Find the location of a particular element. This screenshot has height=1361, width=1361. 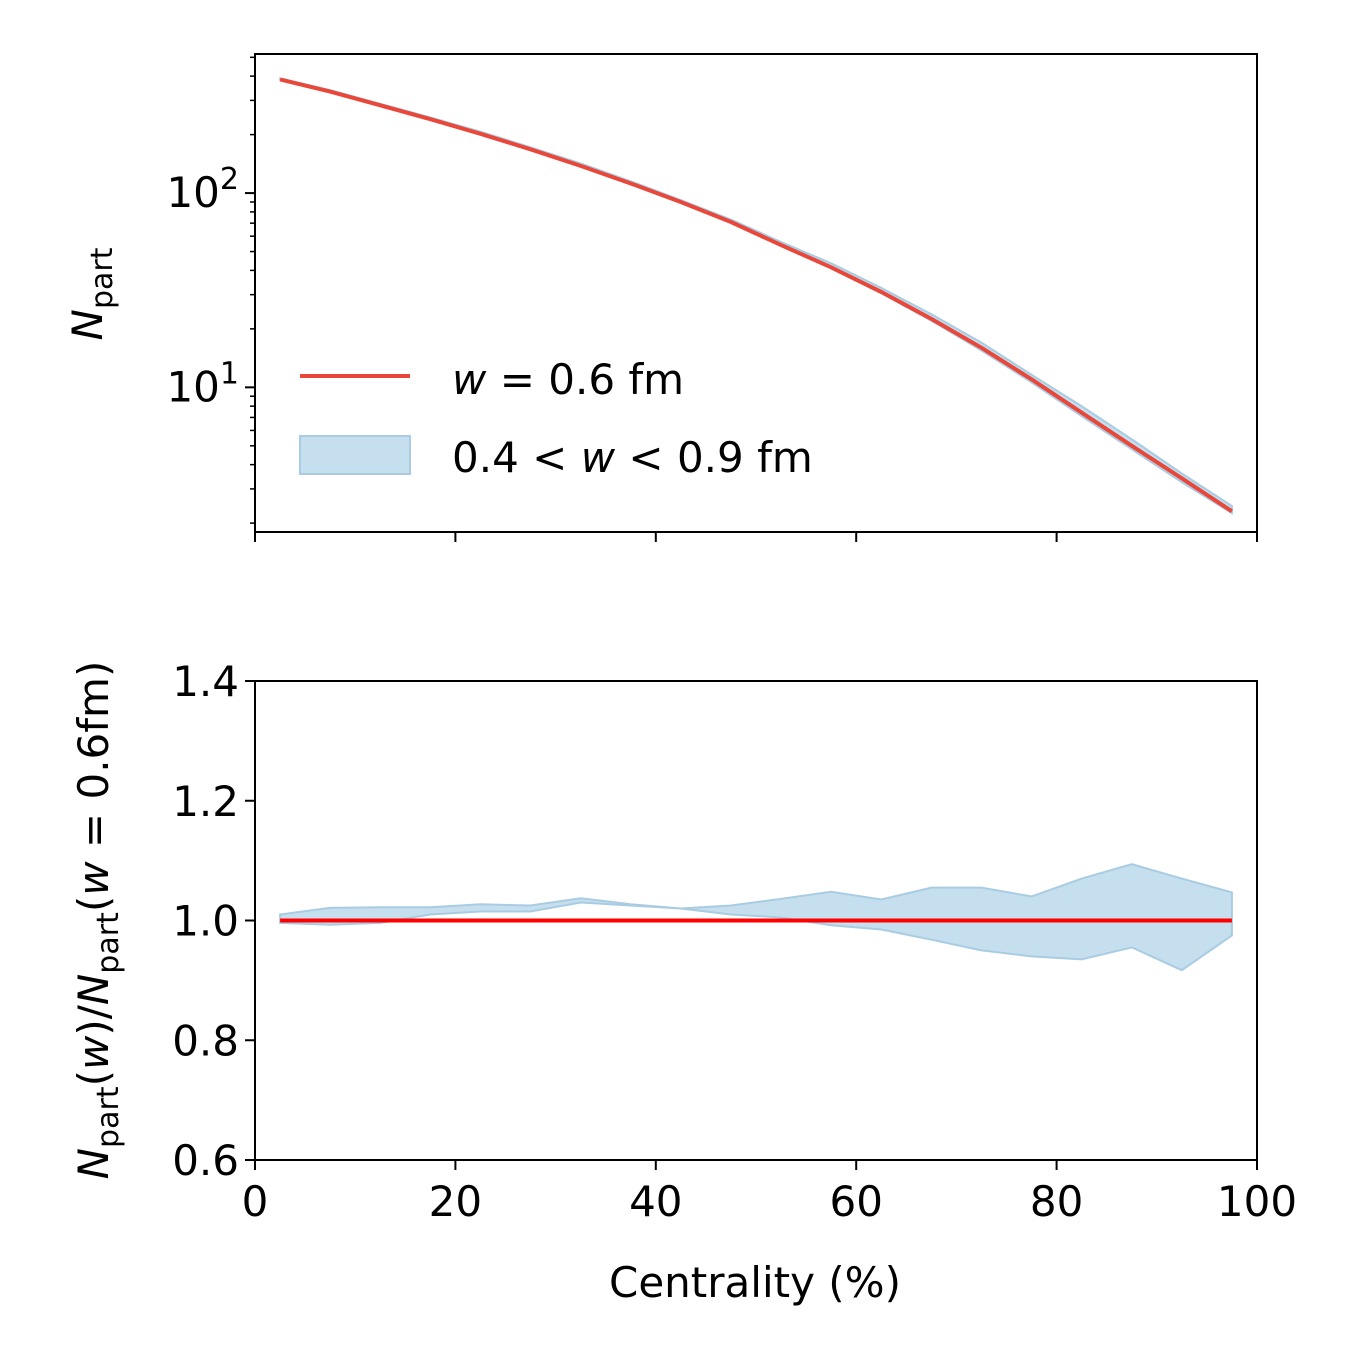

legend-band-rest: < 0.9 fm is located at coordinates (714, 457).